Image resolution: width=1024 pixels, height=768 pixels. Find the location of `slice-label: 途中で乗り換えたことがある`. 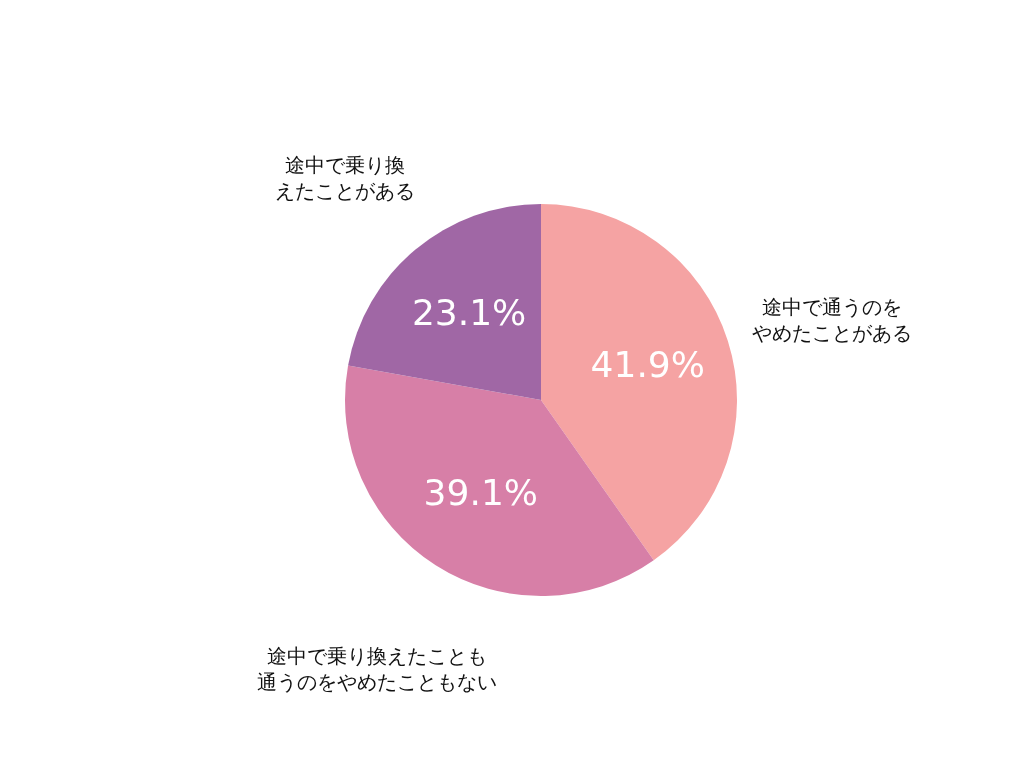

slice-label: 途中で乗り換えたことがある is located at coordinates (345, 178).